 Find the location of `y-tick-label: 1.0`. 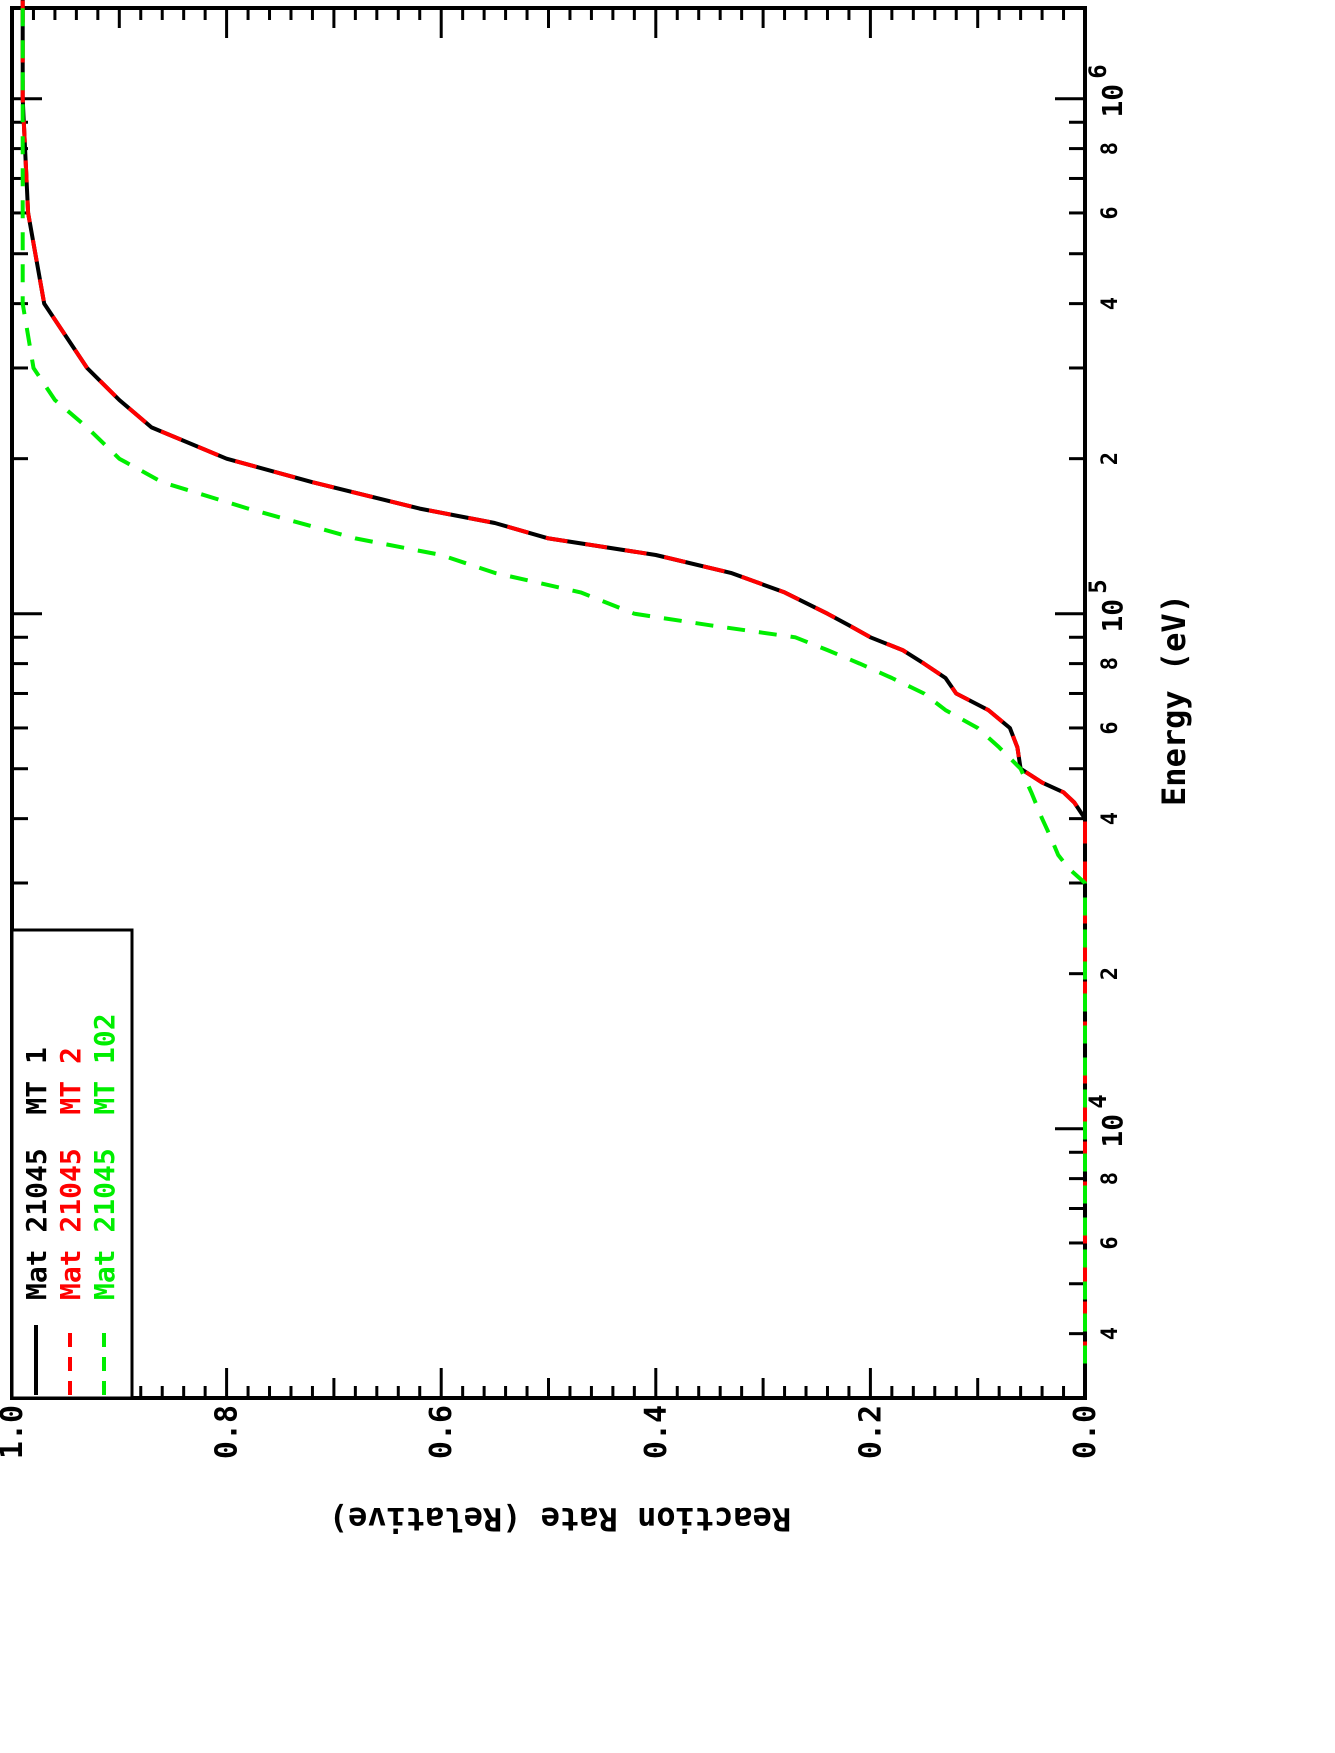

y-tick-label: 1.0 is located at coordinates (15, 1432).